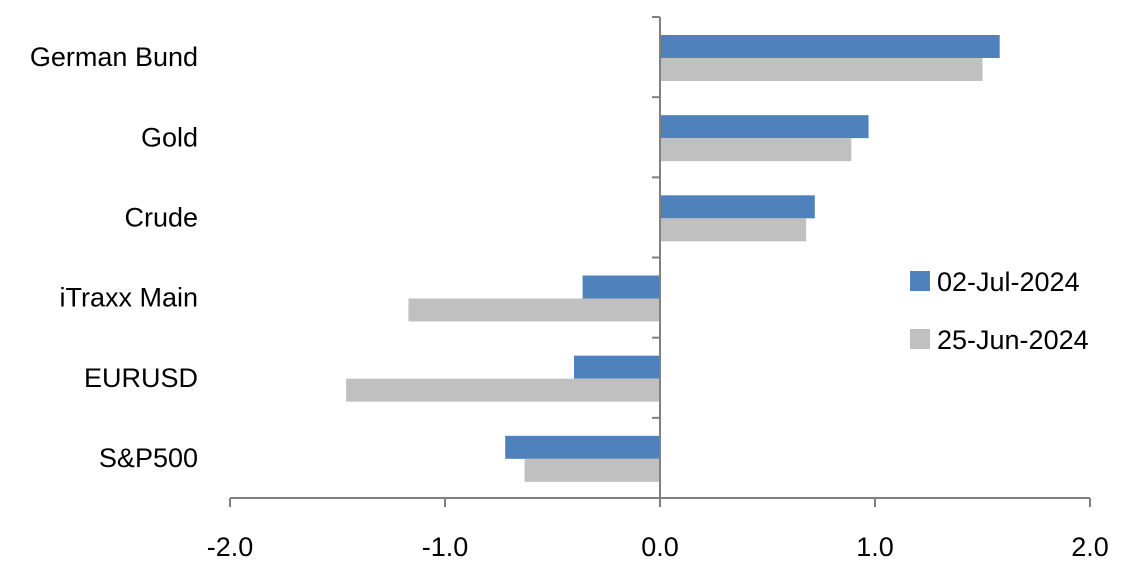 The height and width of the screenshot is (579, 1140). I want to click on category-label: S&P500, so click(148, 458).